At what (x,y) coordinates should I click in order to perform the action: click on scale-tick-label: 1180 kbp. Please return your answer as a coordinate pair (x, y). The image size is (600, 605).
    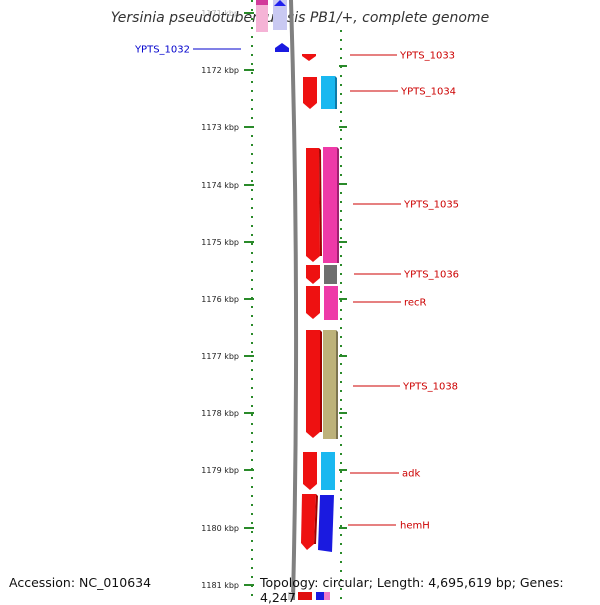
    Looking at the image, I should click on (220, 528).